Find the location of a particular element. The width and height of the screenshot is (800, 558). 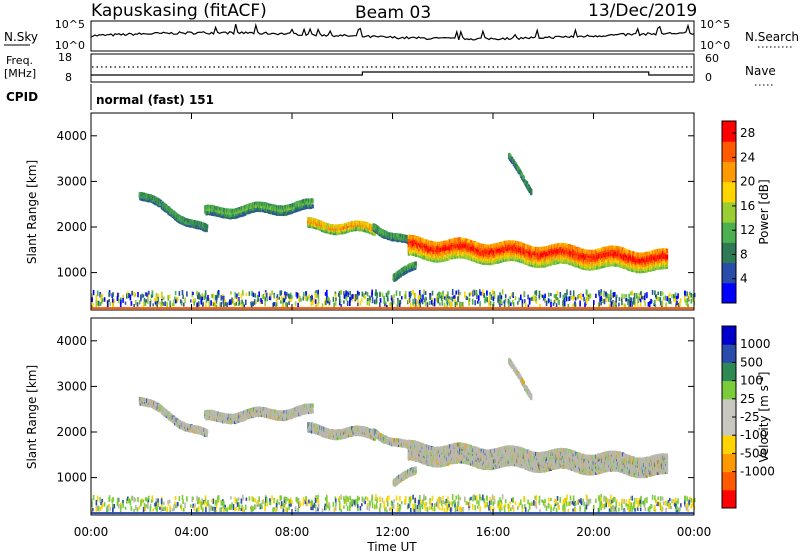

freq-tick-top: 18 is located at coordinates (65, 57).